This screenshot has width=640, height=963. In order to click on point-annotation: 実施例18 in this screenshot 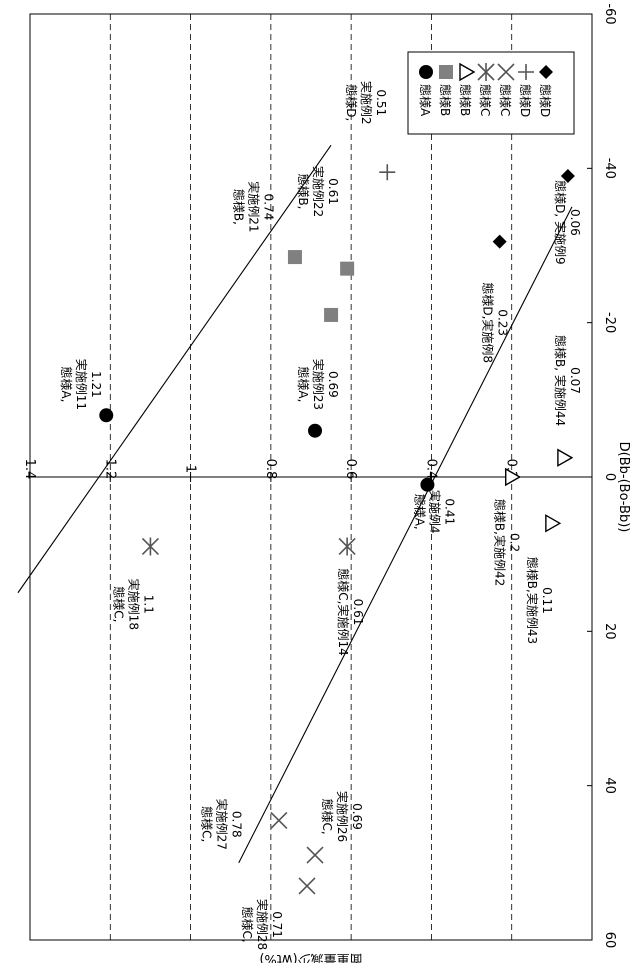, I will do `click(133, 604)`.